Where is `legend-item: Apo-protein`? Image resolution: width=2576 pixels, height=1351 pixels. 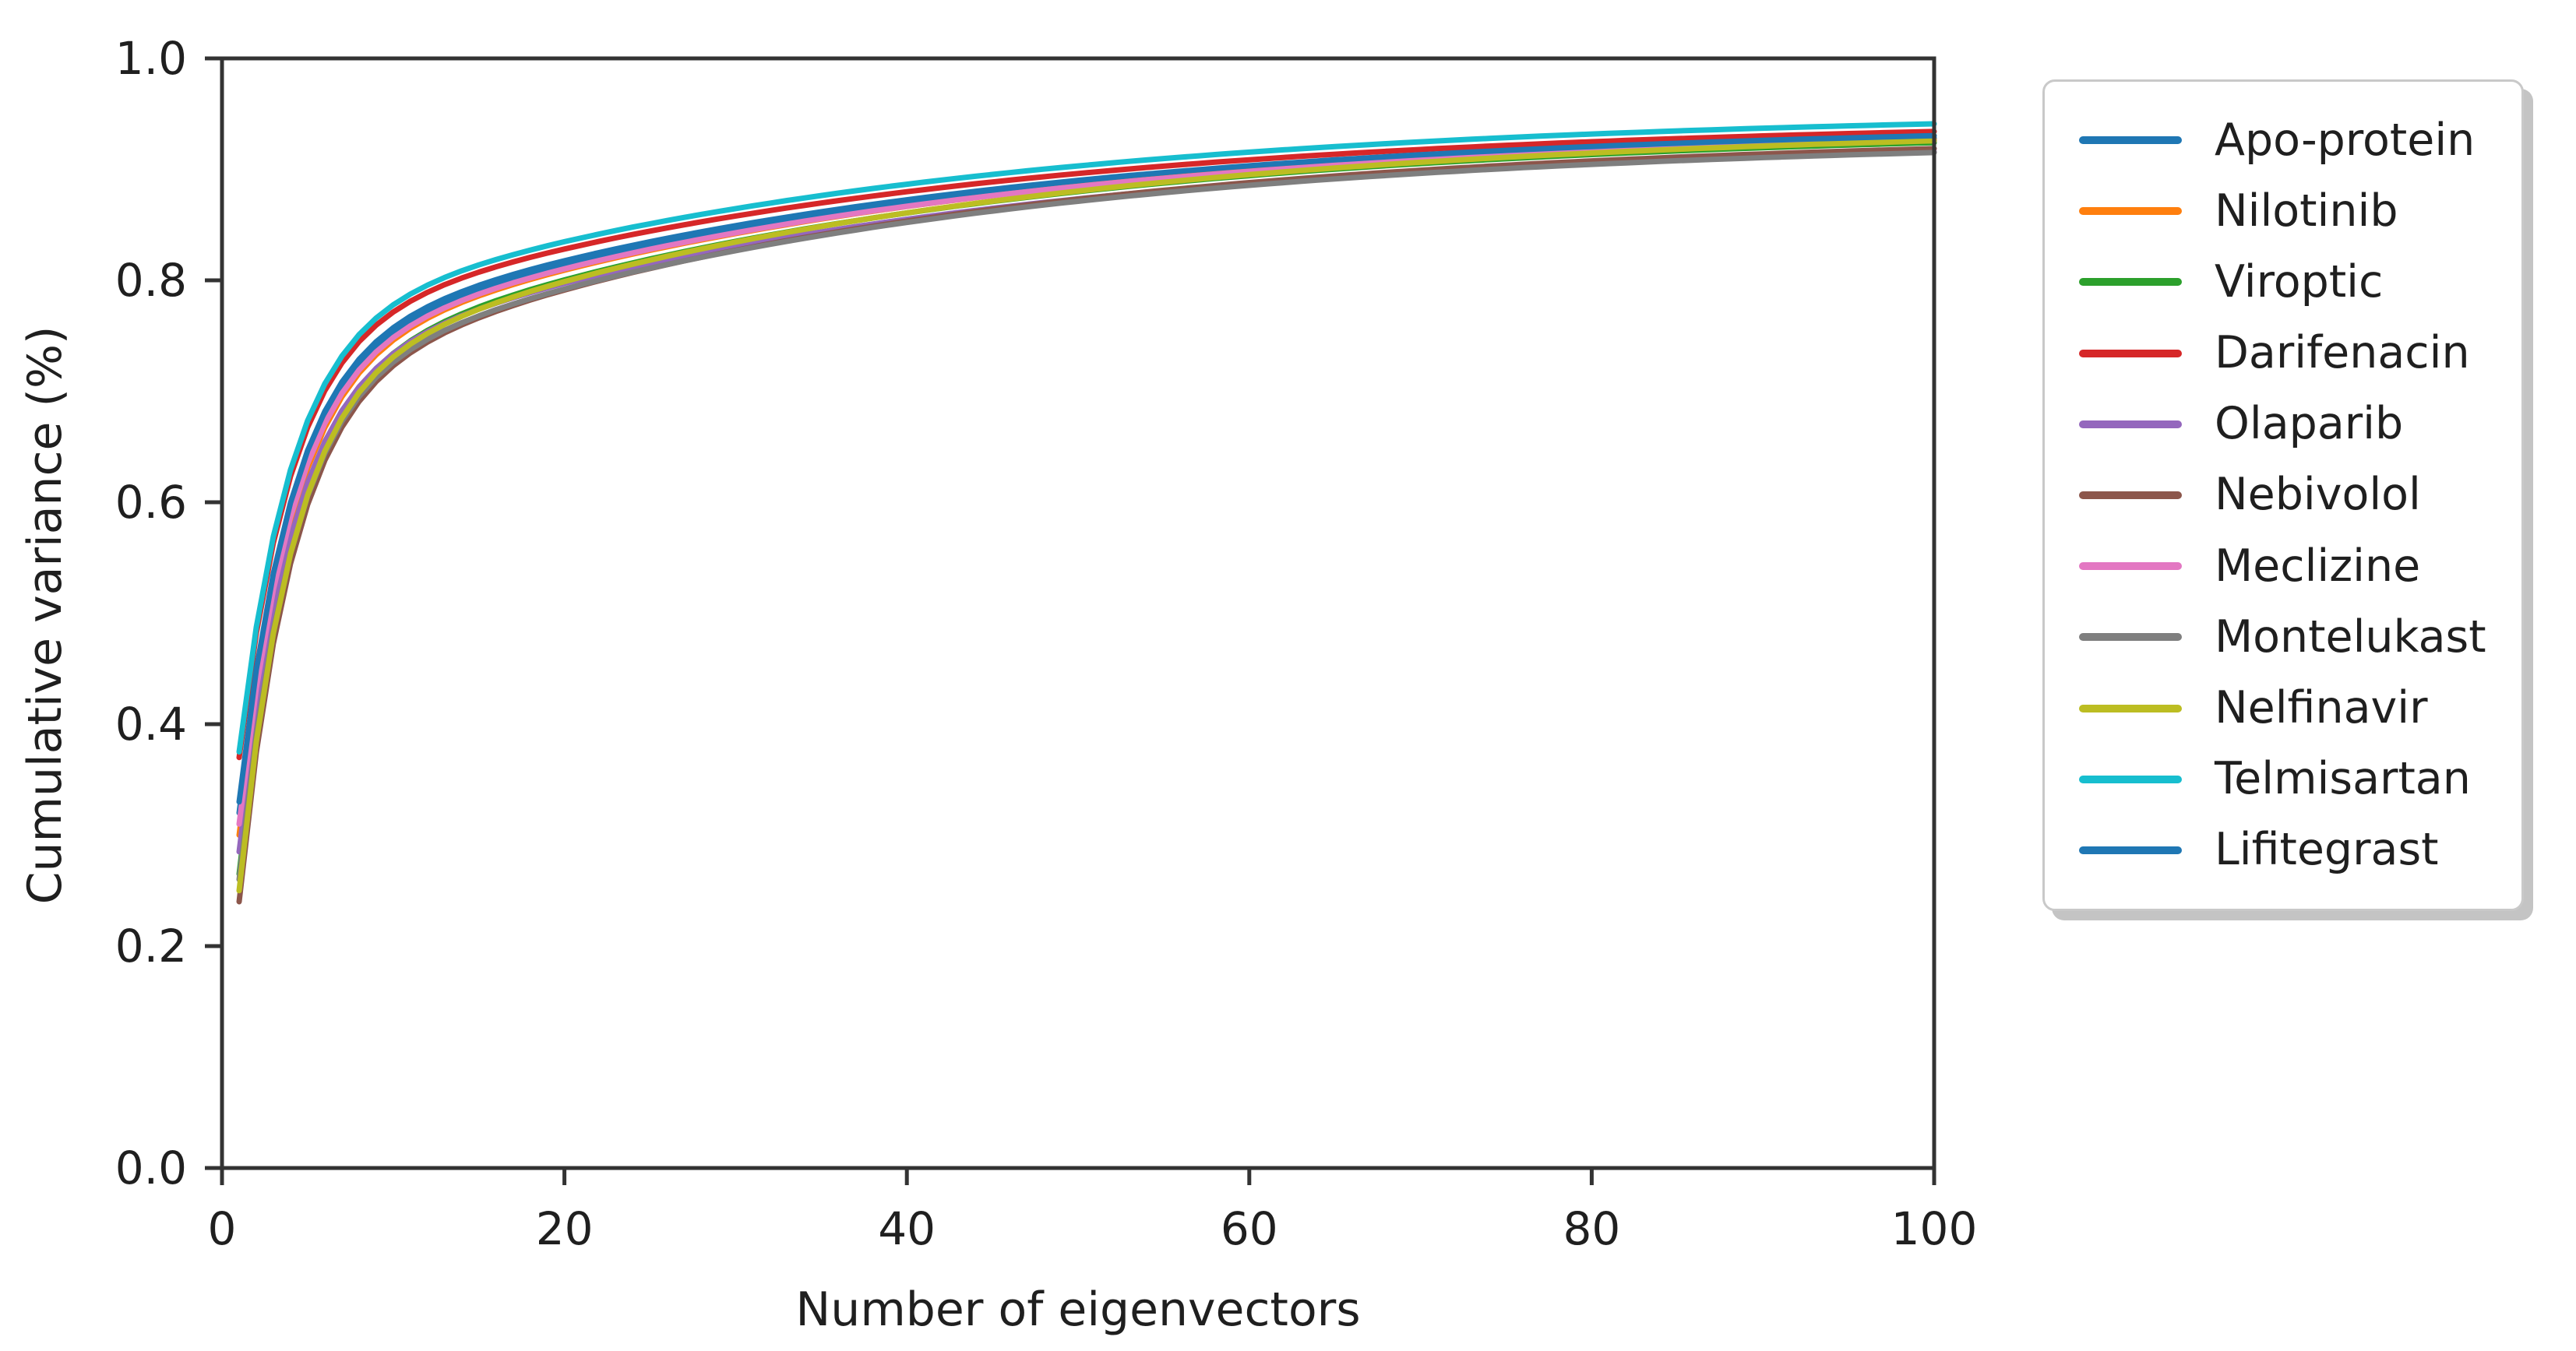
legend-item: Apo-protein is located at coordinates (2288, 140).